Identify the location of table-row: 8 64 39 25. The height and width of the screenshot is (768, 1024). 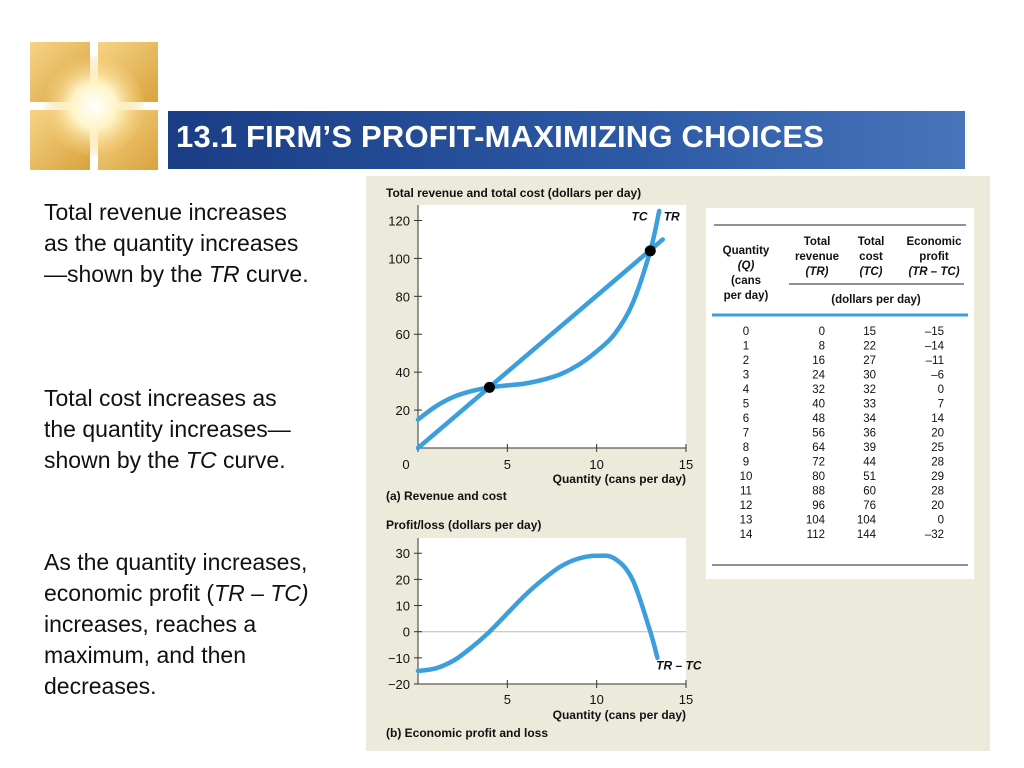
(843, 448).